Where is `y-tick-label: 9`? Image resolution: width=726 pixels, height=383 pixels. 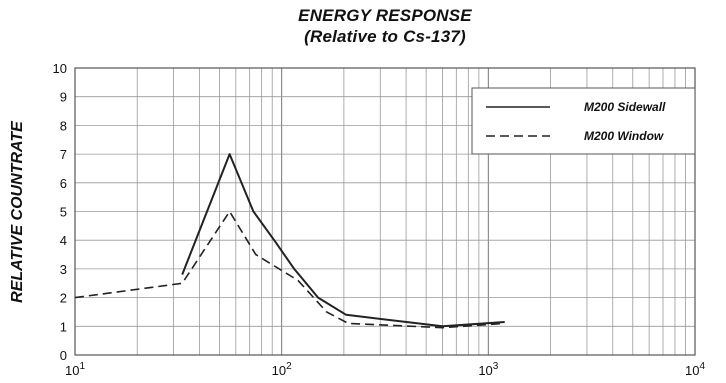
y-tick-label: 9 is located at coordinates (63, 97).